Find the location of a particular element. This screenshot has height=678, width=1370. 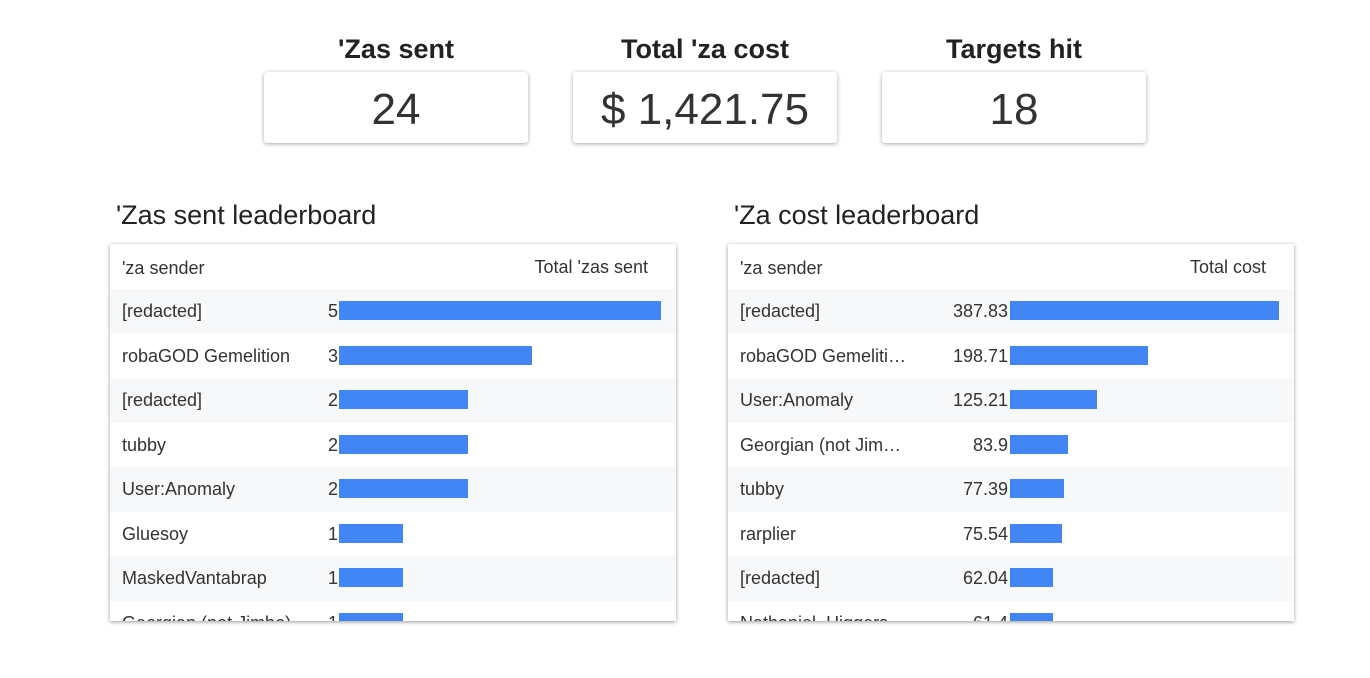

column-header-value: Total cost is located at coordinates (1227, 267).